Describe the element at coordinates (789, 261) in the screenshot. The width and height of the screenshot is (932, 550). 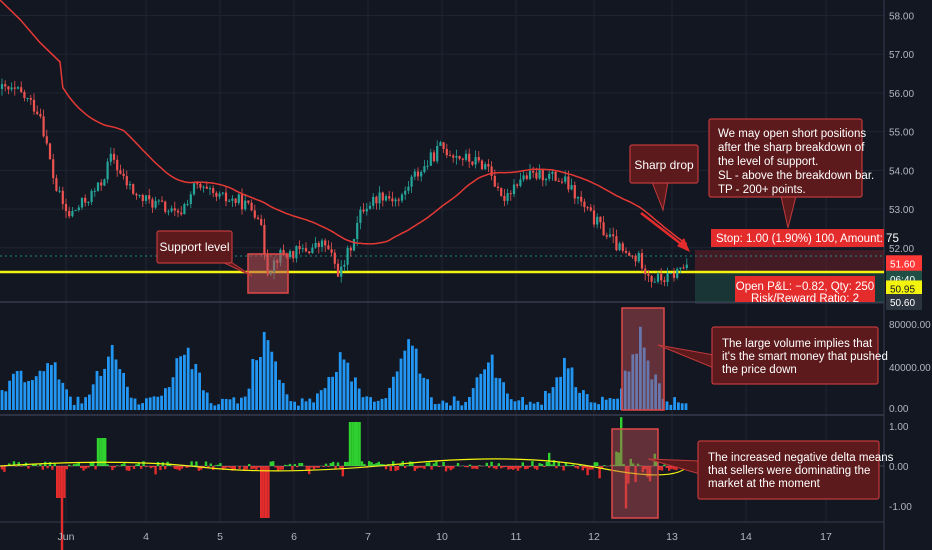
I see `stop-zone` at that location.